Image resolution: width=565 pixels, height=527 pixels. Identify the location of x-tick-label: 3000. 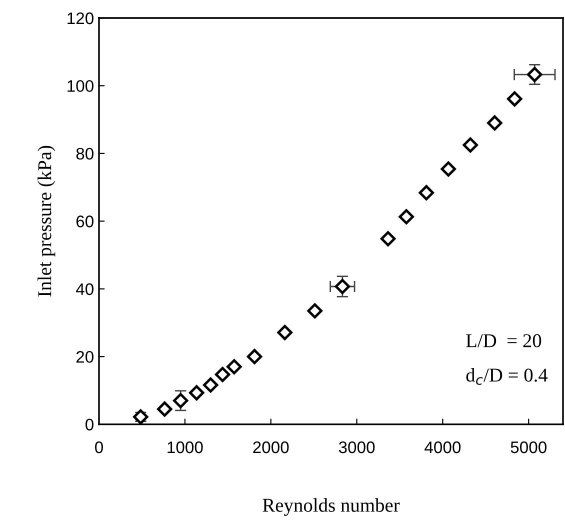
(356, 447).